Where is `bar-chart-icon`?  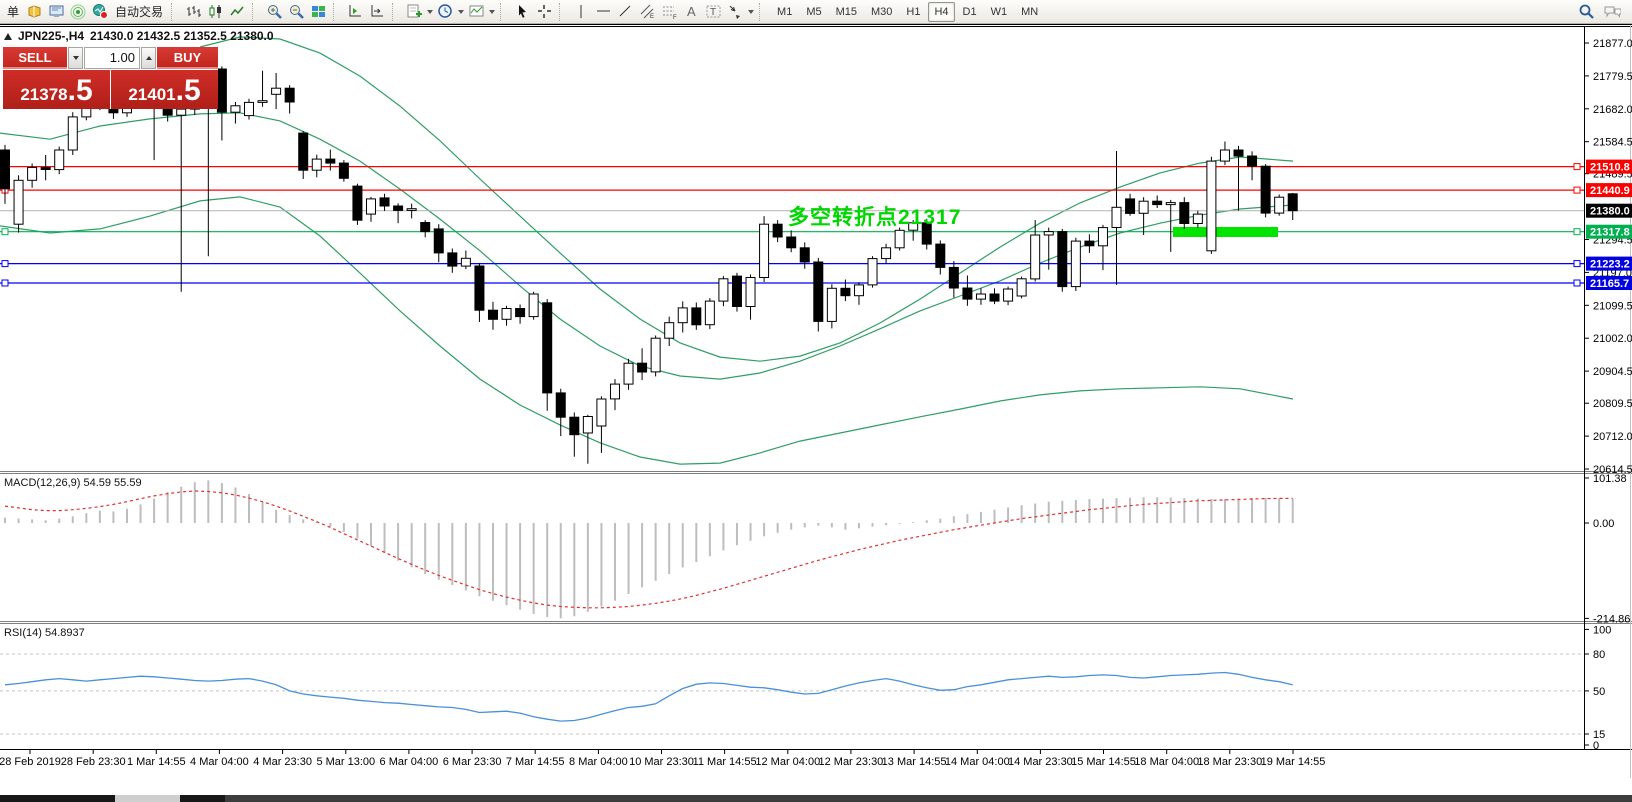
bar-chart-icon is located at coordinates (193, 12).